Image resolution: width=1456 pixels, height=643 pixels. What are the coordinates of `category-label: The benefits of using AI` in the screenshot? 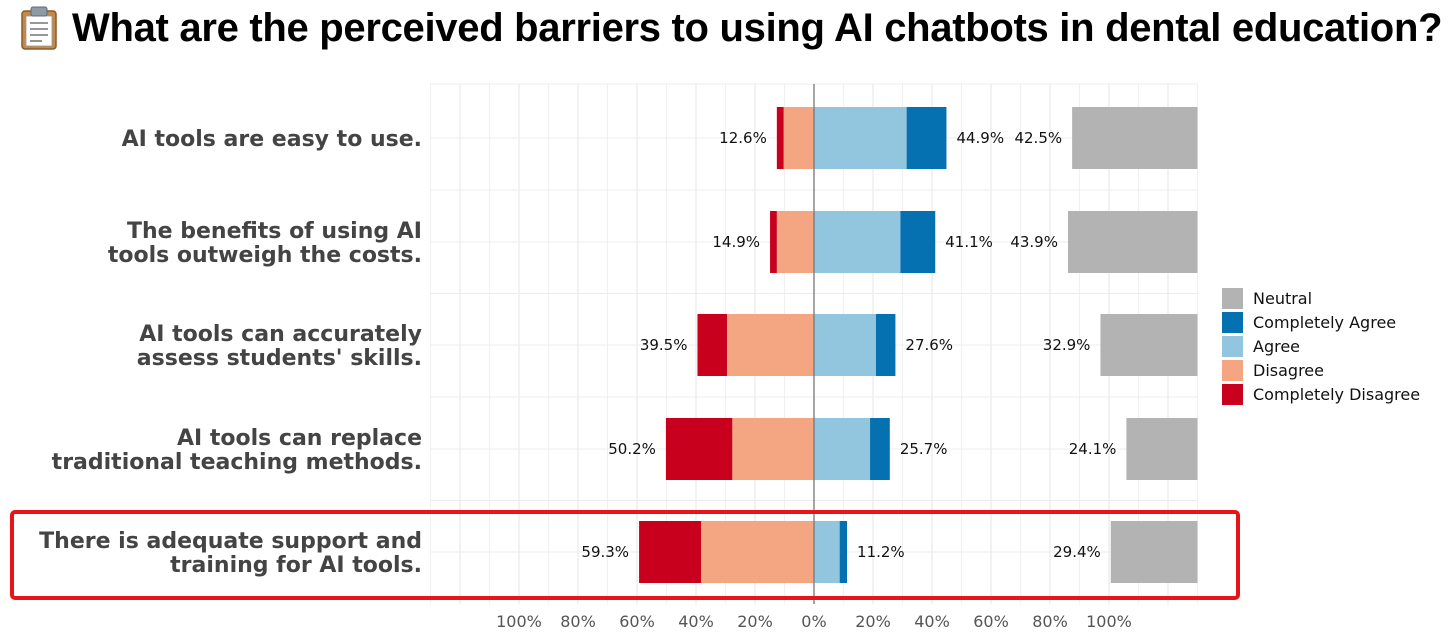 It's located at (274, 231).